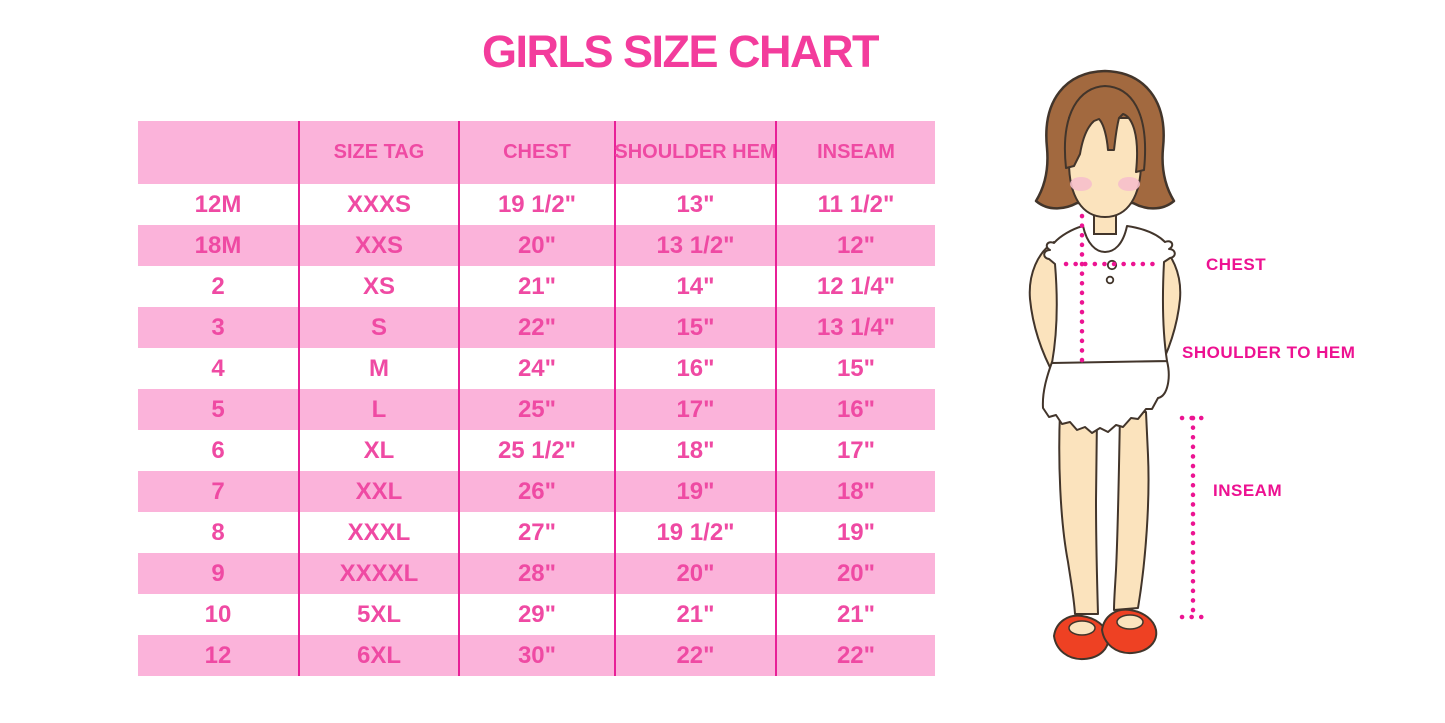  Describe the element at coordinates (855, 204) in the screenshot. I see `table-cell: 11 1/2"` at that location.